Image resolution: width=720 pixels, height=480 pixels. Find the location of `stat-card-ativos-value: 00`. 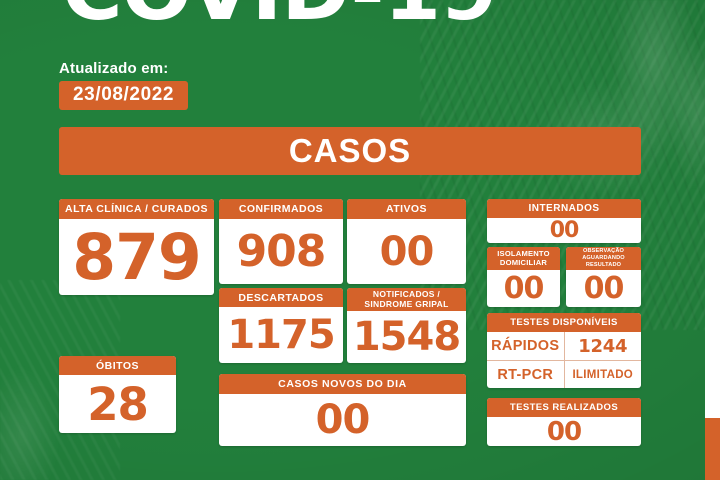

stat-card-ativos-value: 00 is located at coordinates (407, 251).